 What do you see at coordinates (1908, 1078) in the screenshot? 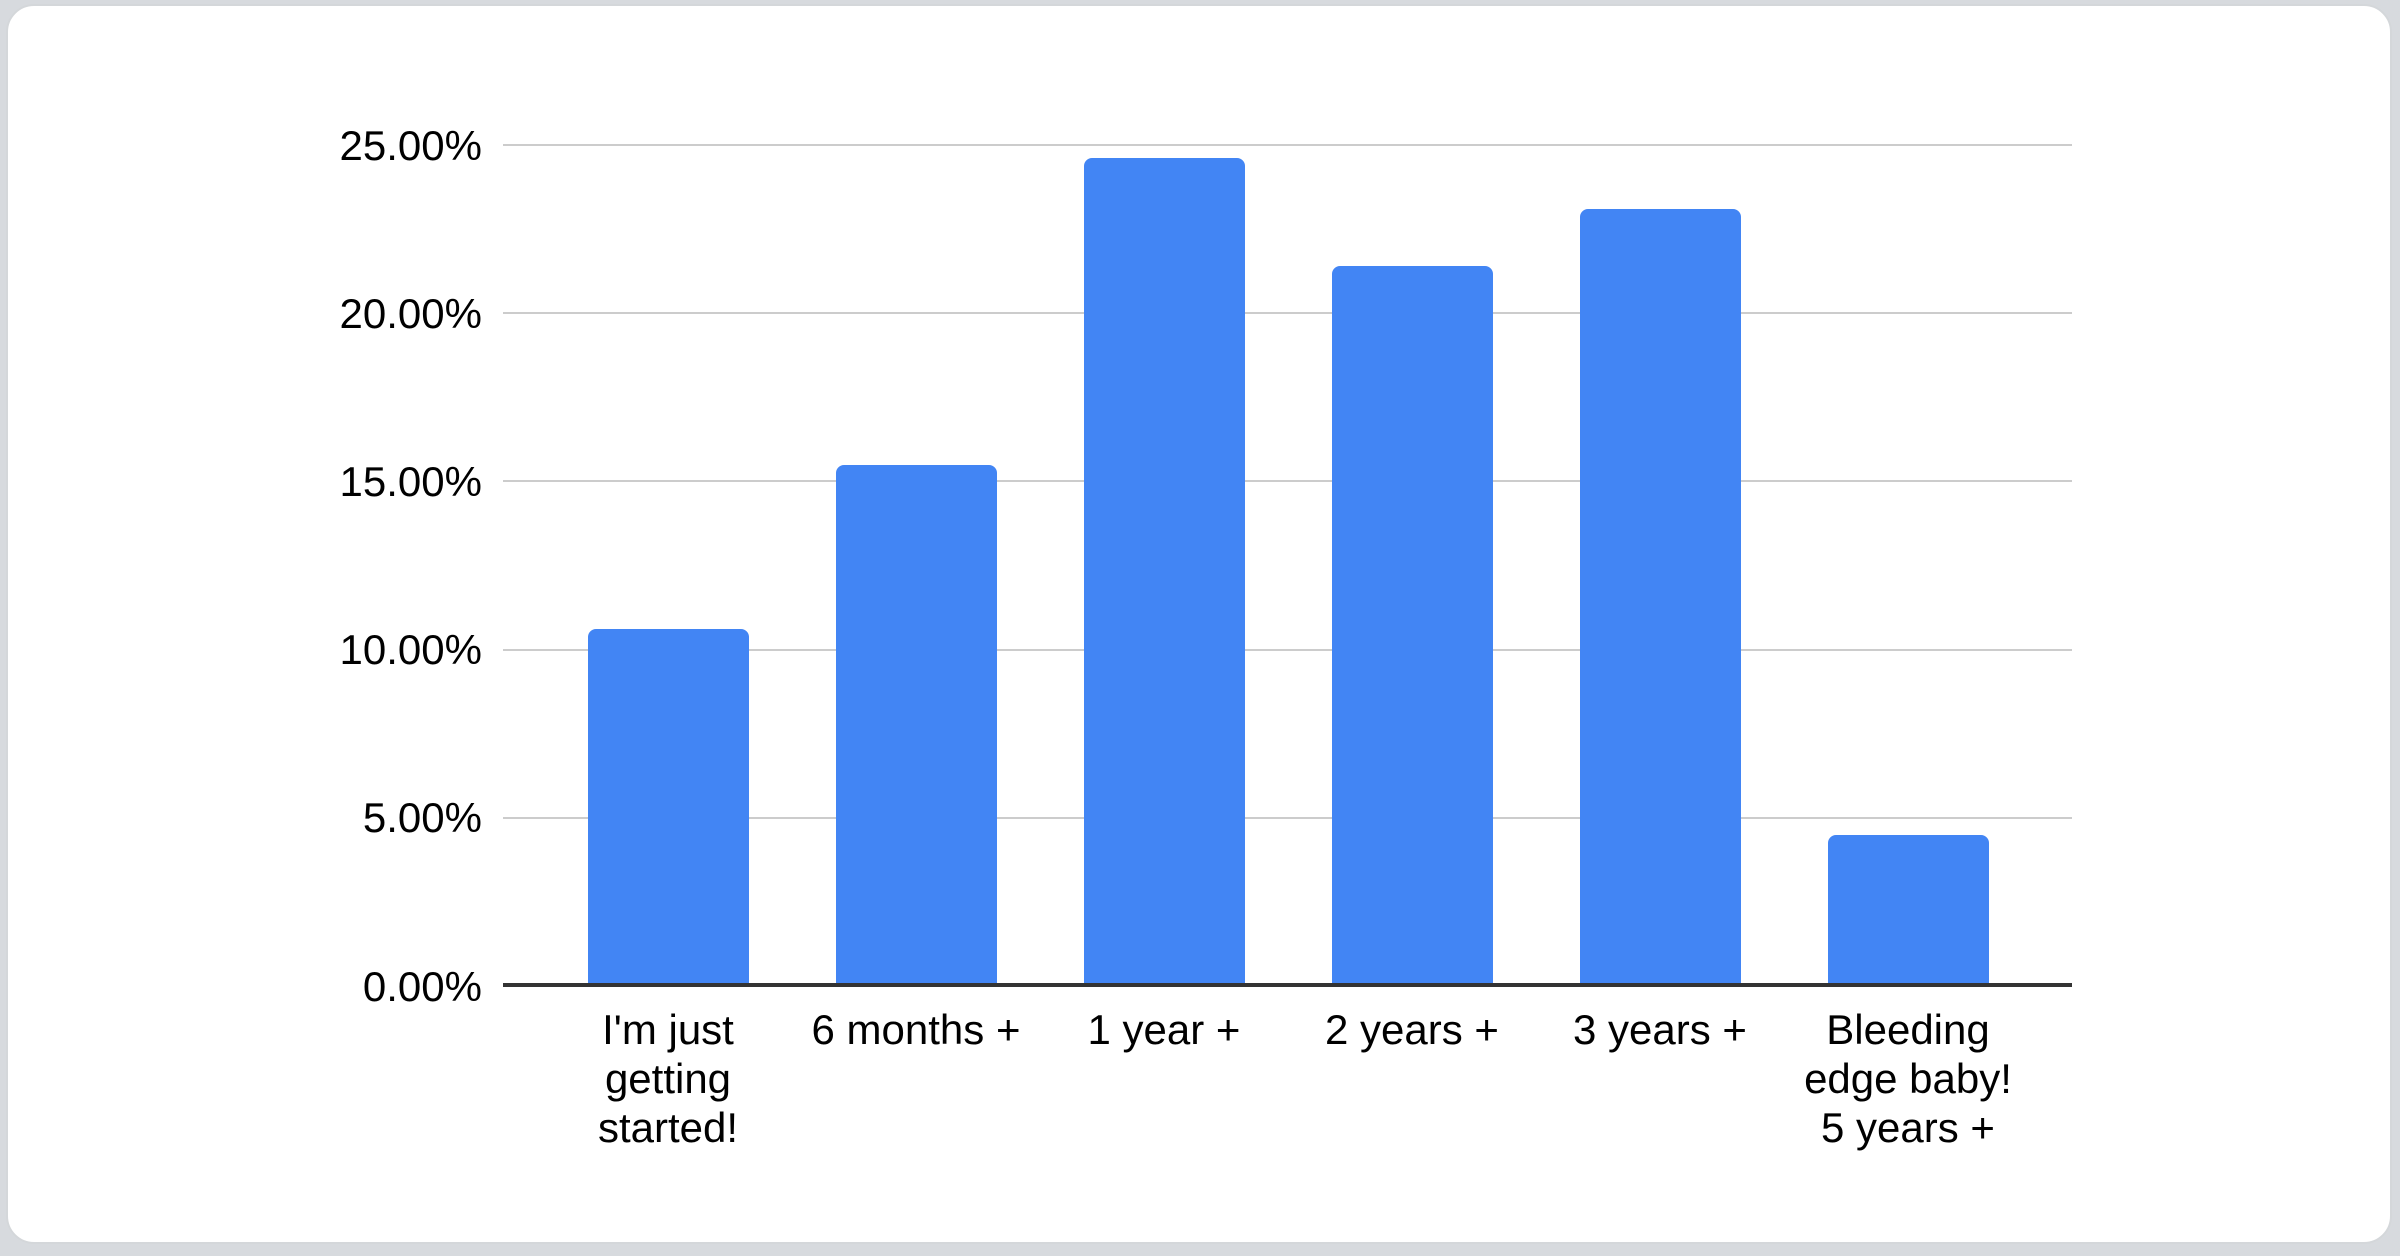
I see `x-category-label: Bleeding edge baby! 5 years +` at bounding box center [1908, 1078].